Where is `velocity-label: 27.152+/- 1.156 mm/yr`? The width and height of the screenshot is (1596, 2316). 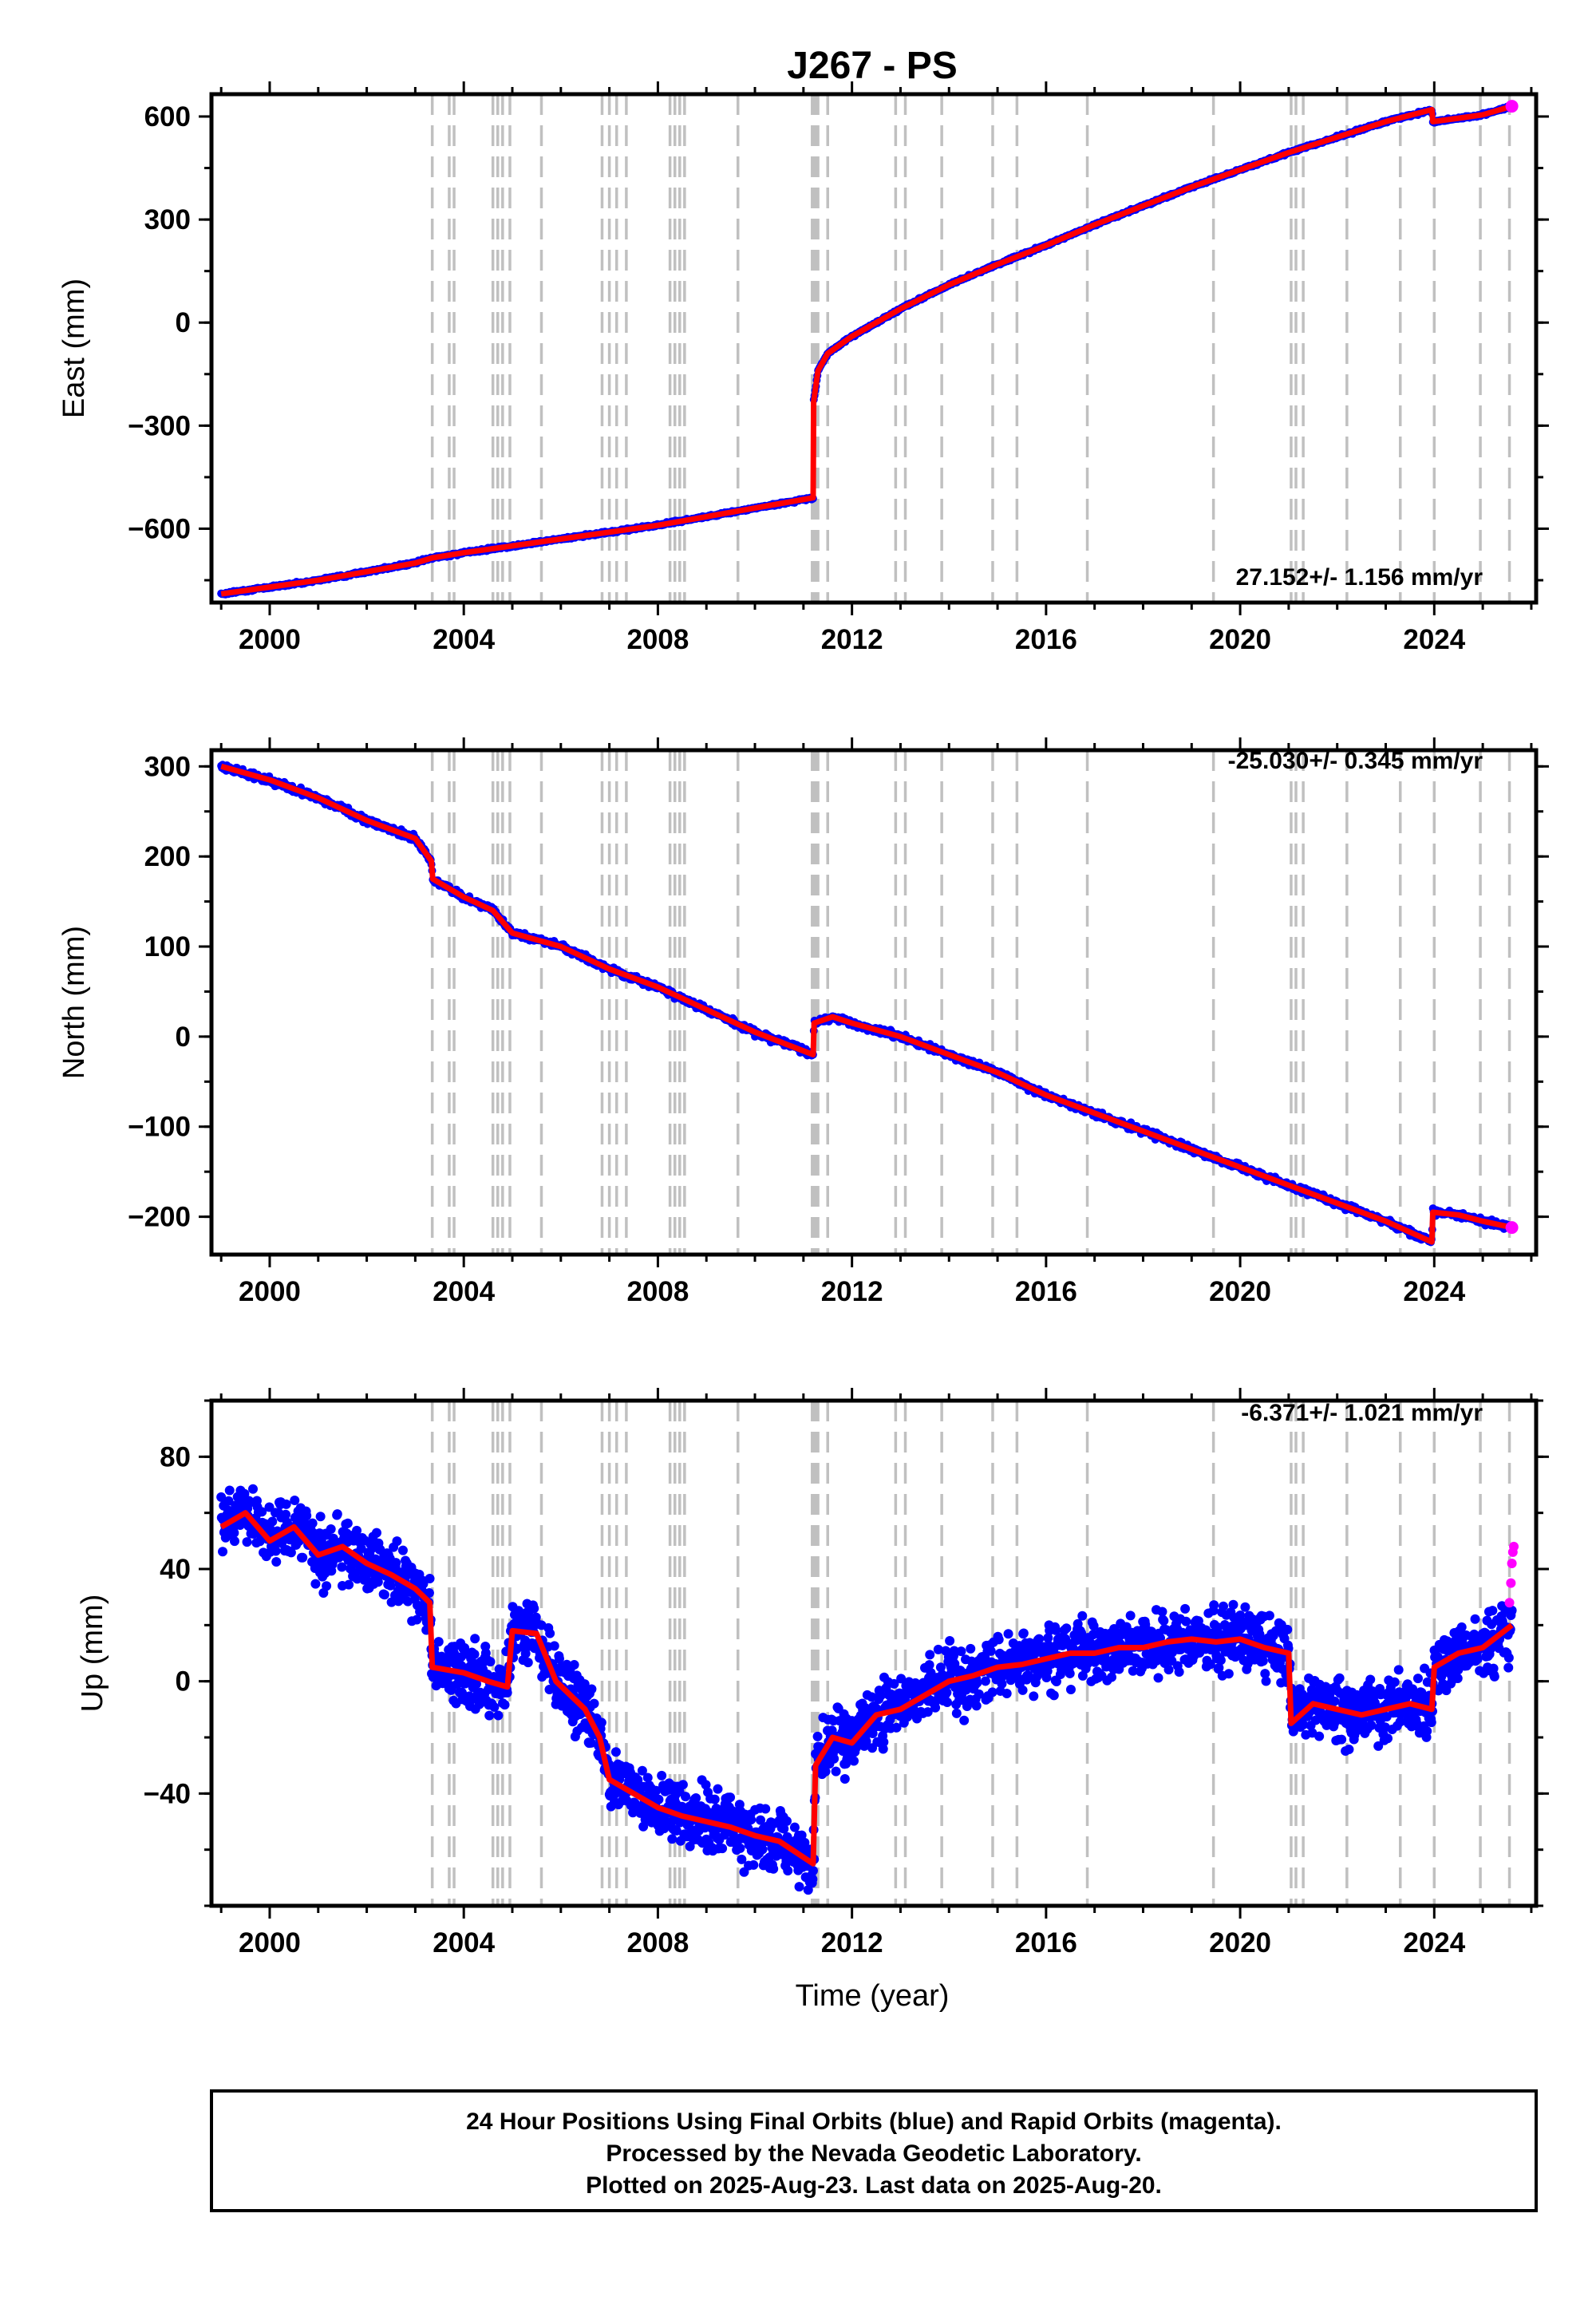
velocity-label: 27.152+/- 1.156 mm/yr is located at coordinates (1359, 577).